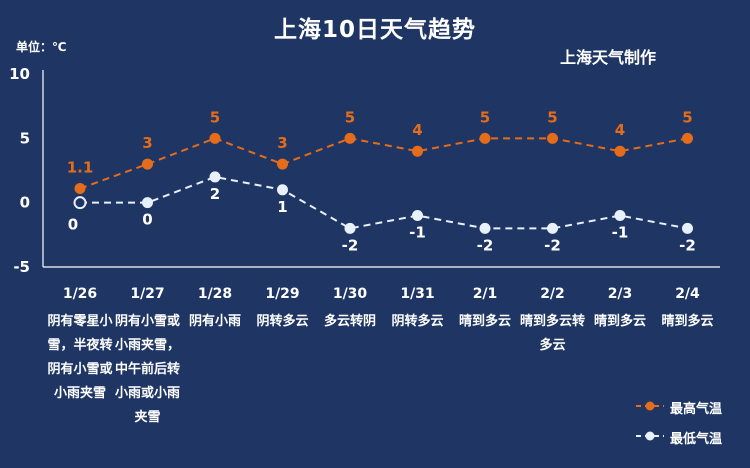 This screenshot has width=750, height=468. I want to click on legend-low-marker, so click(650, 436).